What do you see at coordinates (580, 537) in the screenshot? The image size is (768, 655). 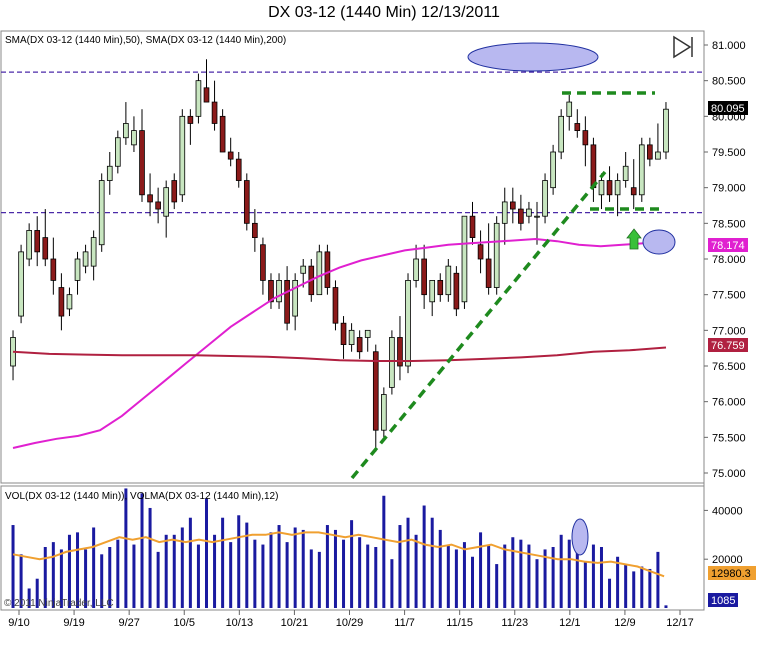 I see `volume-highlight-ellipse` at bounding box center [580, 537].